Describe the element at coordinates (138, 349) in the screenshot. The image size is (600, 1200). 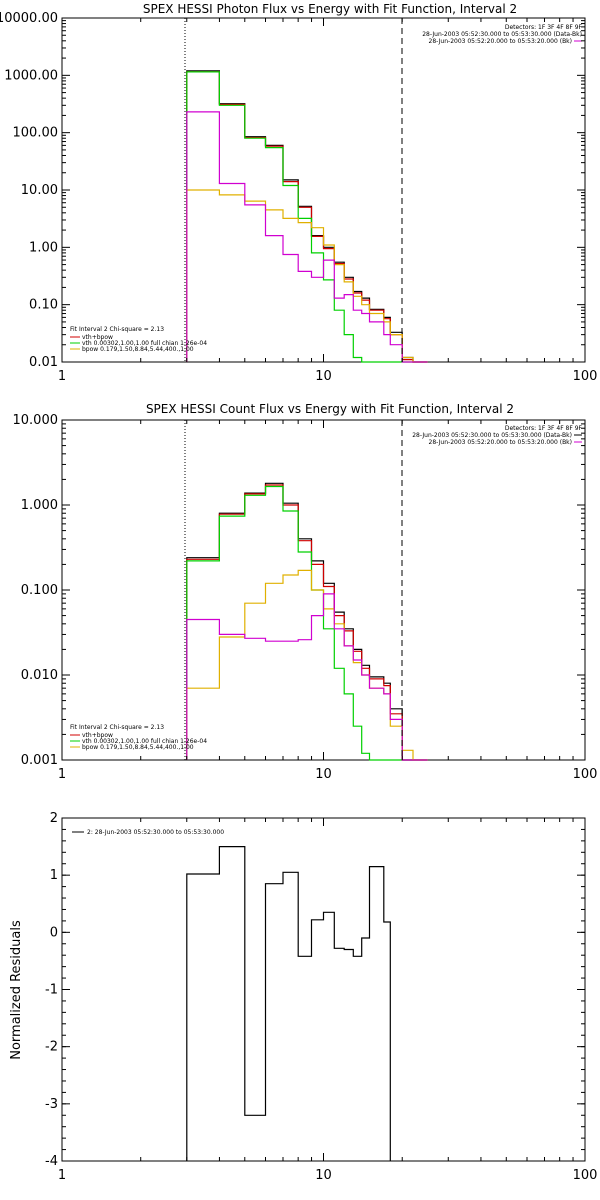
I see `photon-flux-legend-bpow: bpow 0.179,1.50,8.84,5.44,400.,1.00` at that location.